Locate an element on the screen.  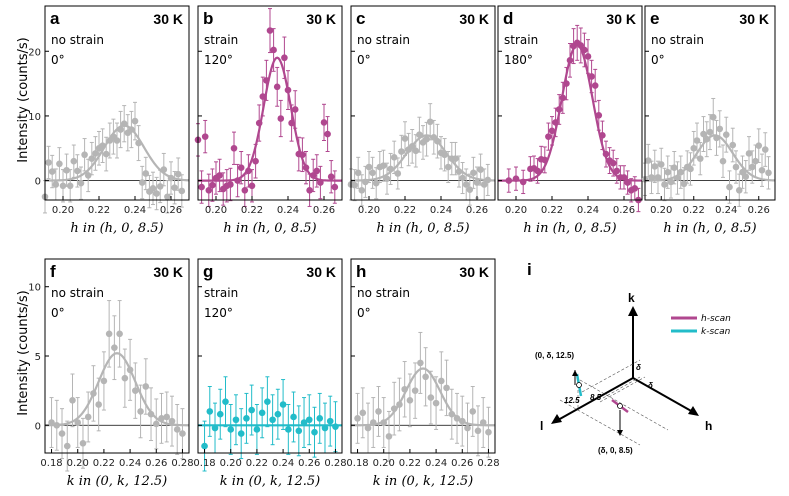
x-tick-label: 0.26 is located at coordinates (324, 210).